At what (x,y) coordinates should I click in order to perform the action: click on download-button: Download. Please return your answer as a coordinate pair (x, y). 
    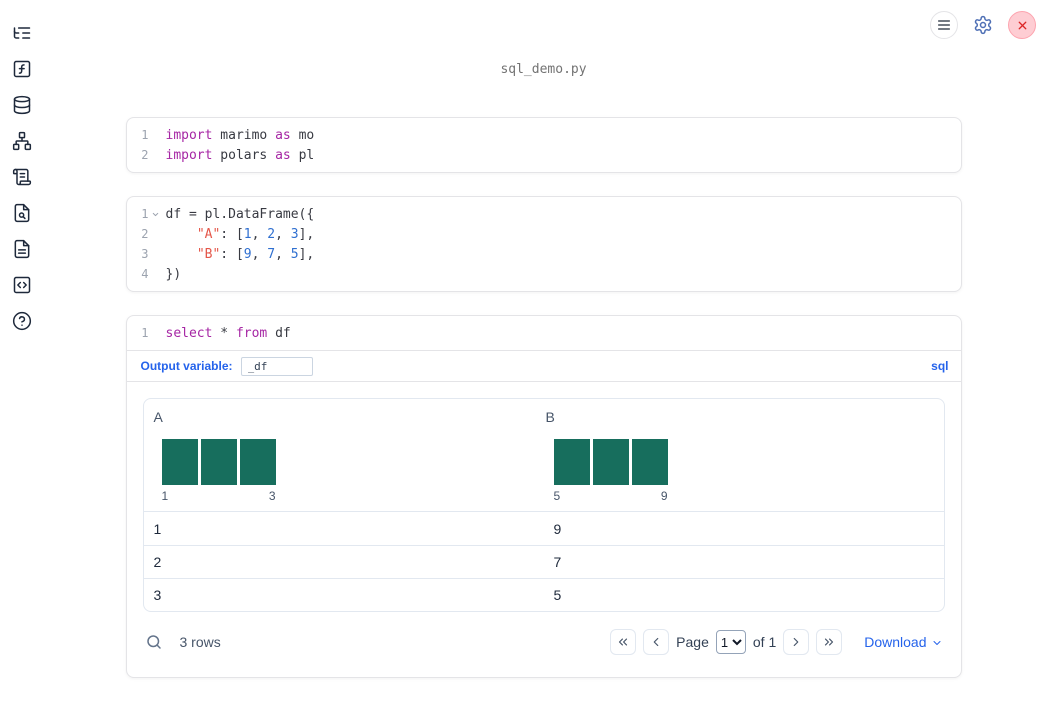
    Looking at the image, I should click on (903, 642).